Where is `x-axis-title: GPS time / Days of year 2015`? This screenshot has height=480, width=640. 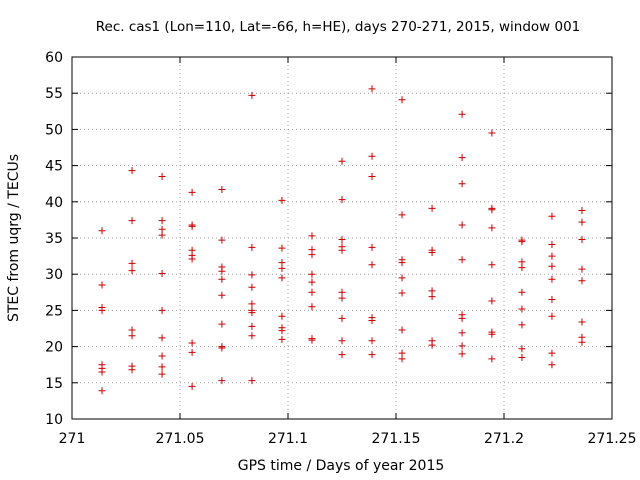 x-axis-title: GPS time / Days of year 2015 is located at coordinates (341, 466).